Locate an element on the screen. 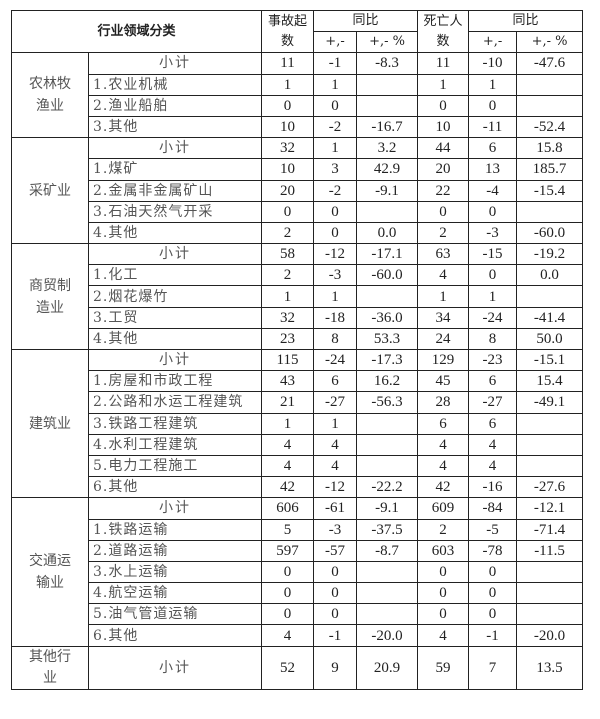  cell-acc: 11 is located at coordinates (288, 63).